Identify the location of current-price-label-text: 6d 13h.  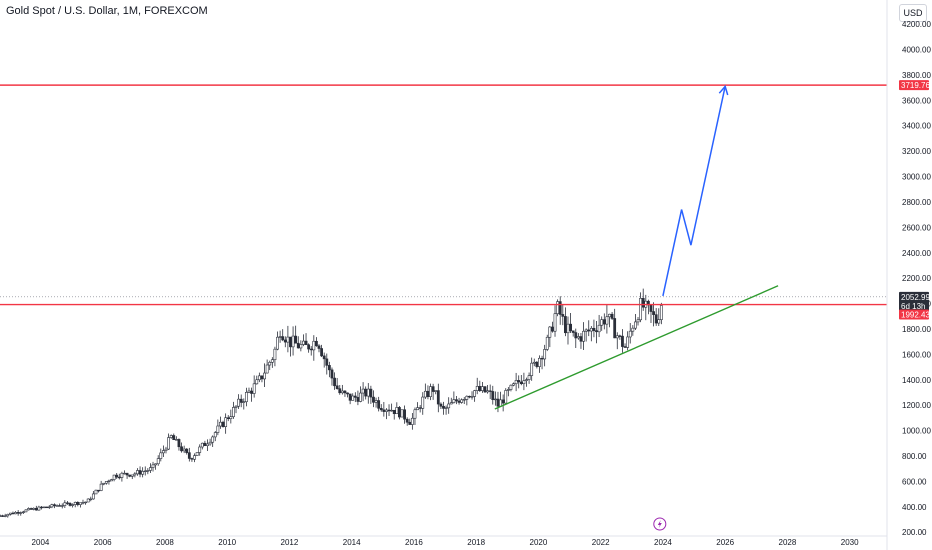
(913, 306).